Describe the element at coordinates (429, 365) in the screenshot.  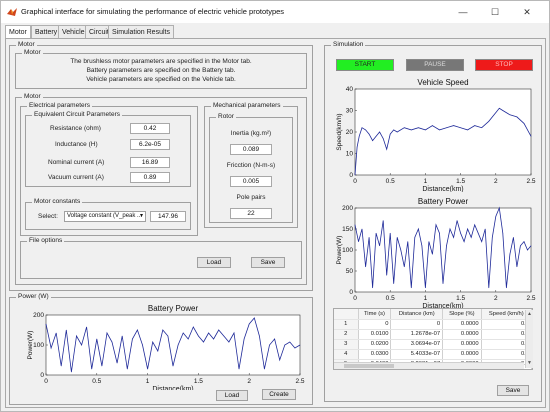
I see `table-horizontal-scrollbar` at that location.